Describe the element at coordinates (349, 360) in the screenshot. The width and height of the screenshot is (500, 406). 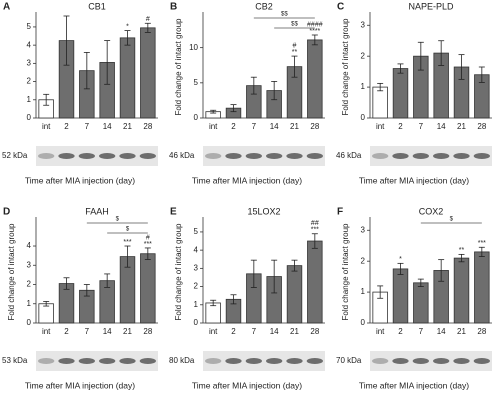
I see `blot-label: 70 kDa` at that location.